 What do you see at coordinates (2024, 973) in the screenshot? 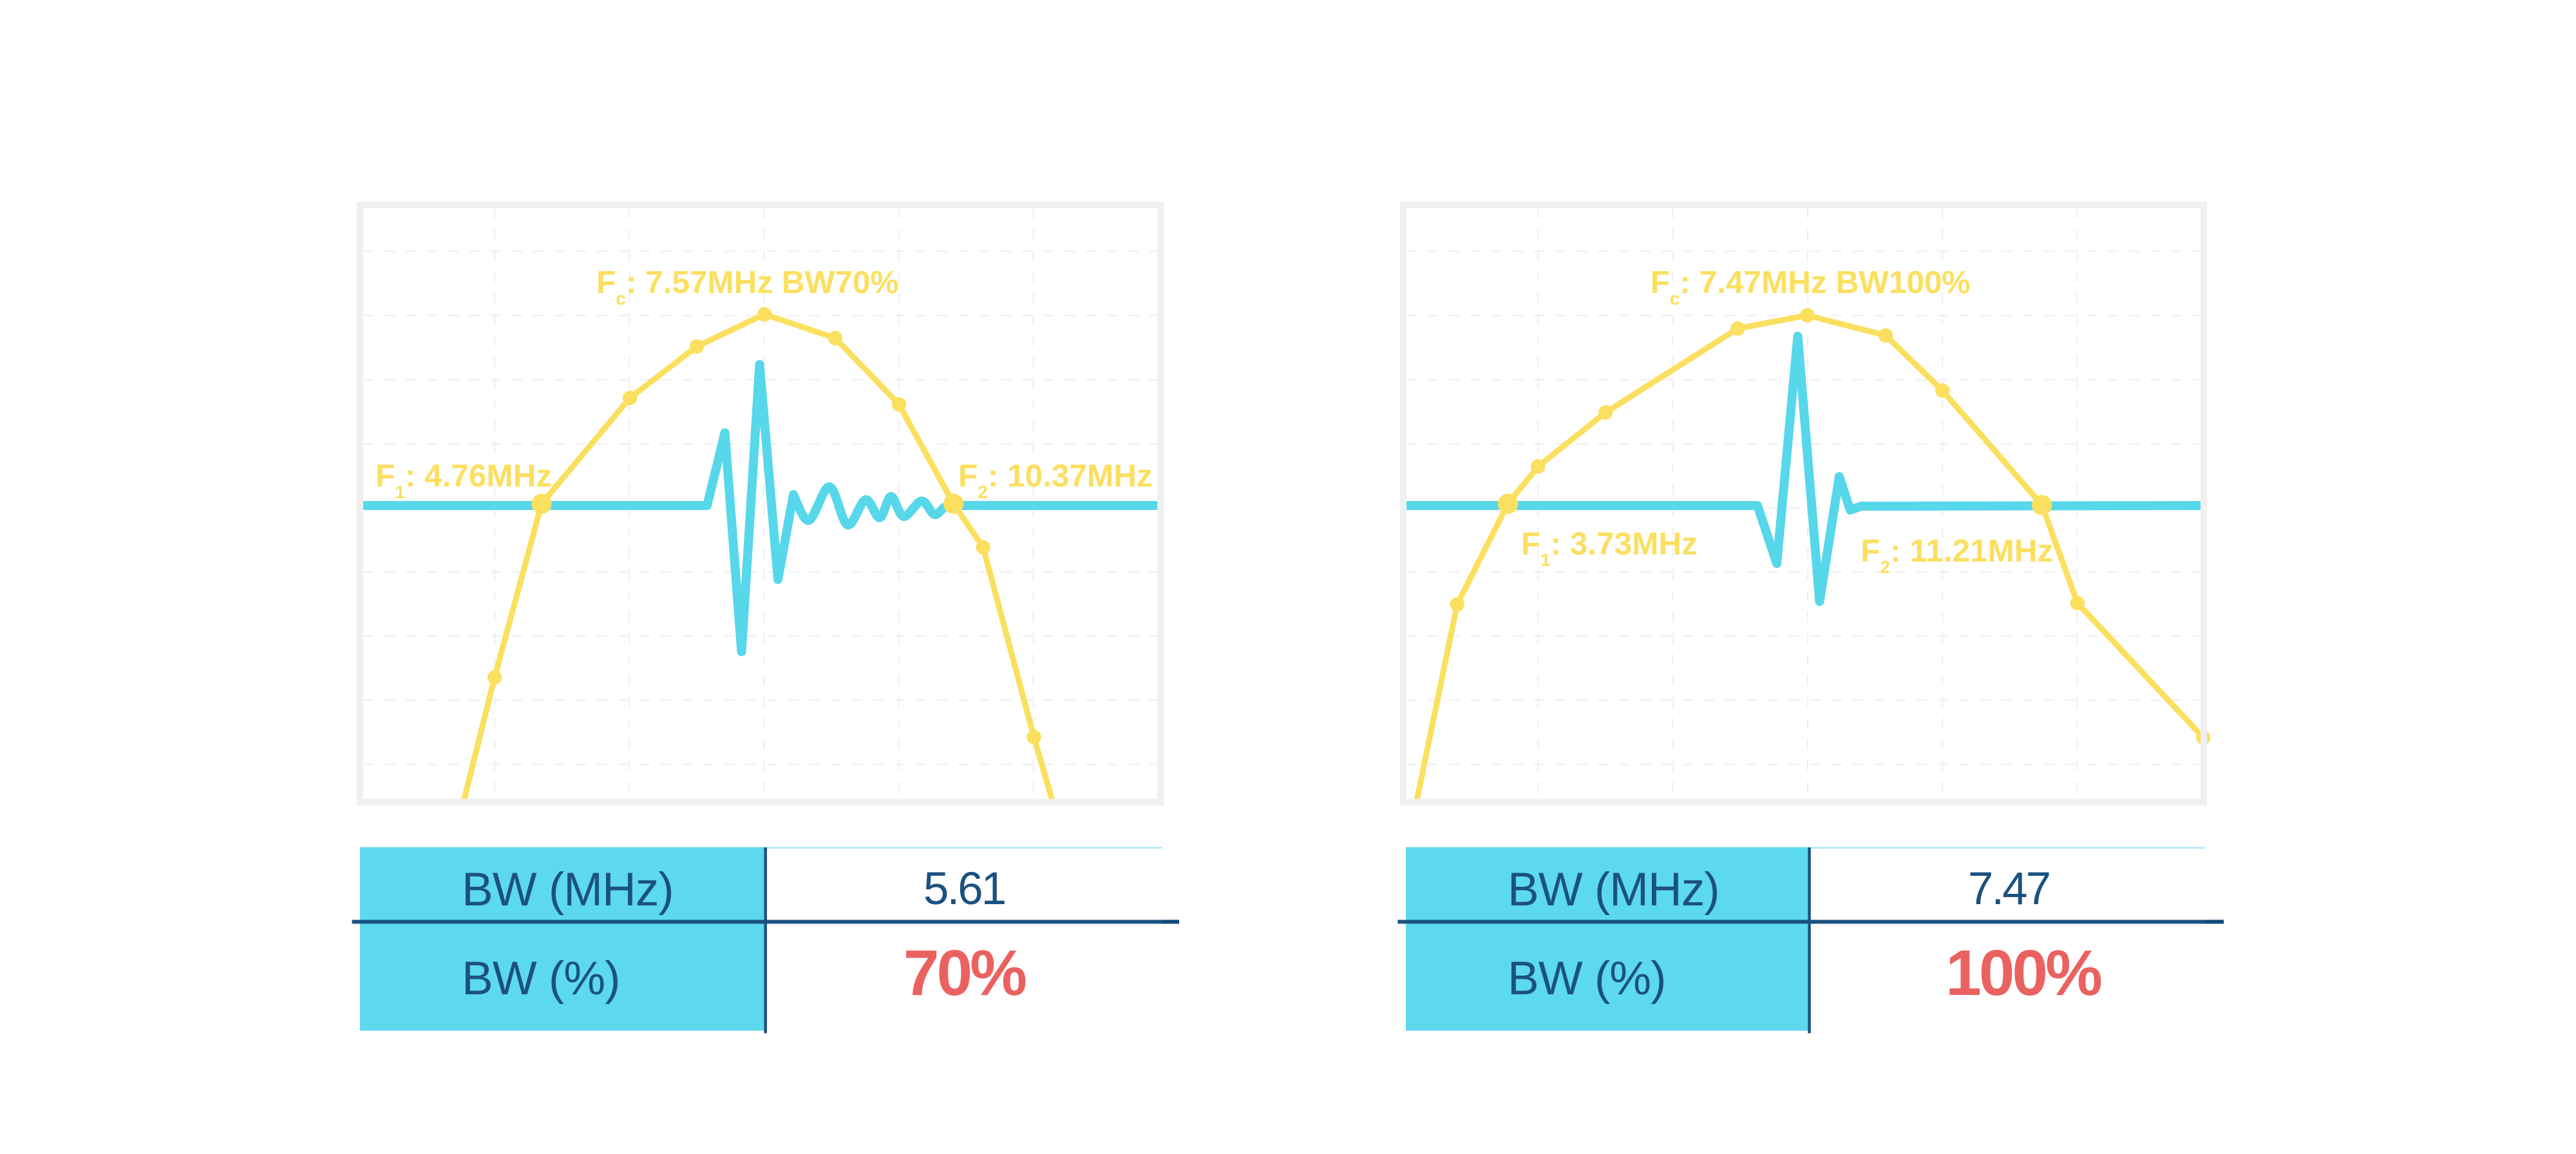
I see `svg-text: 100%` at bounding box center [2024, 973].